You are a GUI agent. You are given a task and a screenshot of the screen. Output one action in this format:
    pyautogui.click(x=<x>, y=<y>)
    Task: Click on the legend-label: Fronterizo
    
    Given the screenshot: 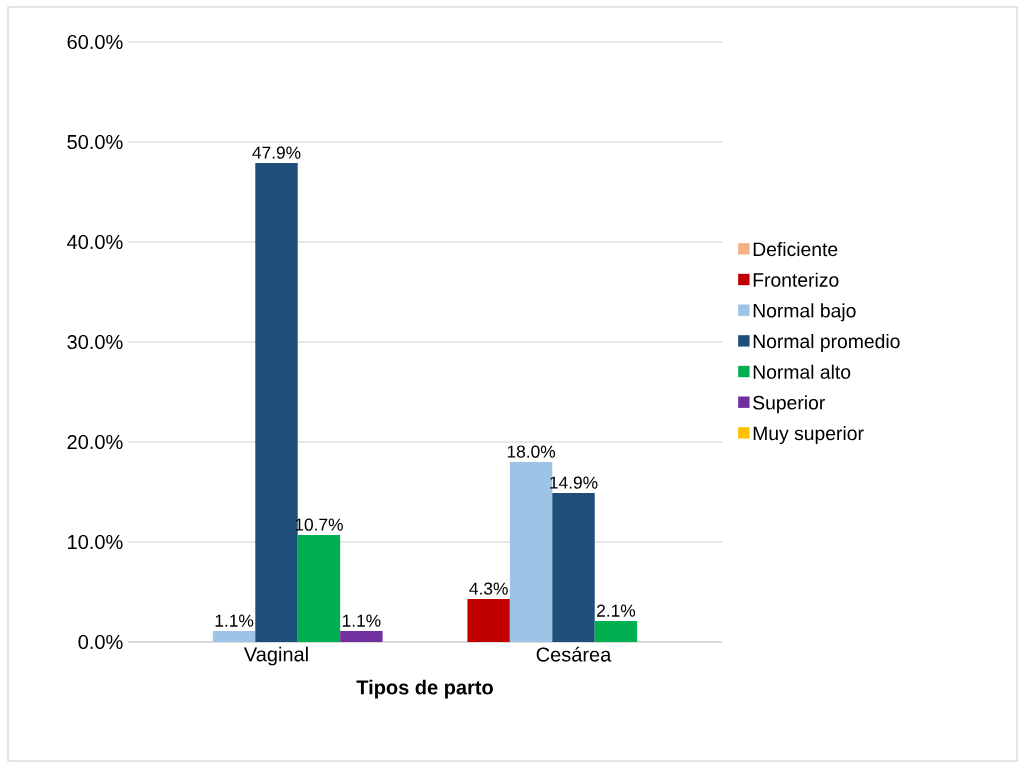 What is the action you would take?
    pyautogui.click(x=796, y=279)
    